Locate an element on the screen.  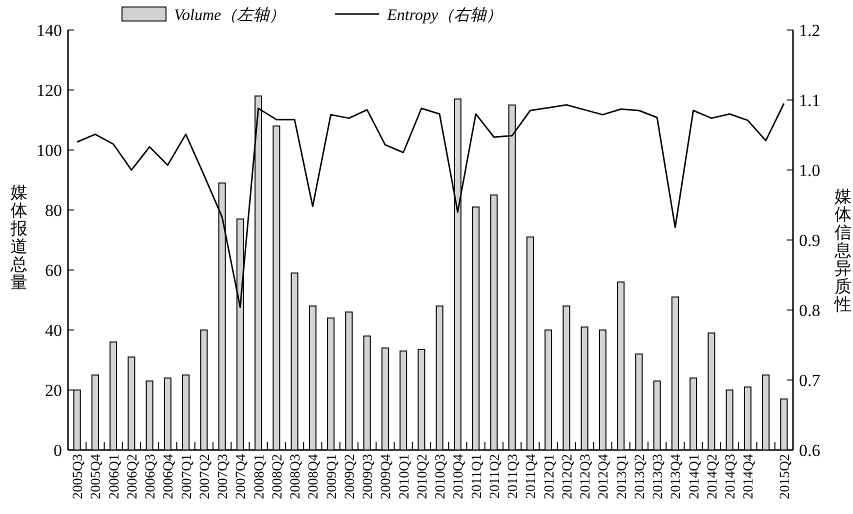
x-tick-label: 2013Q1 is located at coordinates (622, 477).